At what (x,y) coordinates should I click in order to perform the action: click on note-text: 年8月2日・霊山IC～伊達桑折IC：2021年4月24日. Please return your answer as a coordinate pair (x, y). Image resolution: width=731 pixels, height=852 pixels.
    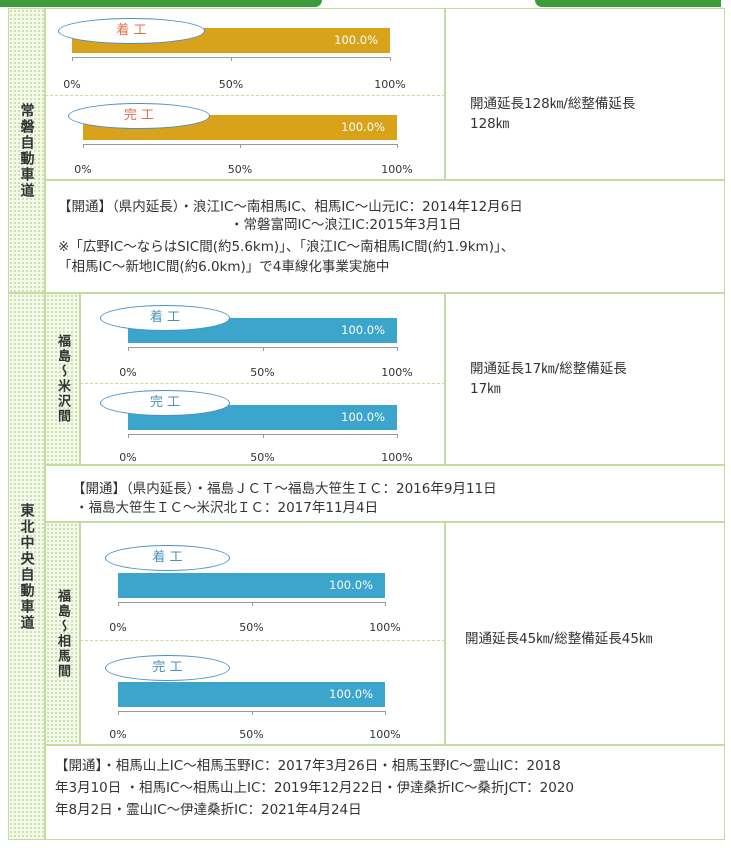
    Looking at the image, I should click on (208, 810).